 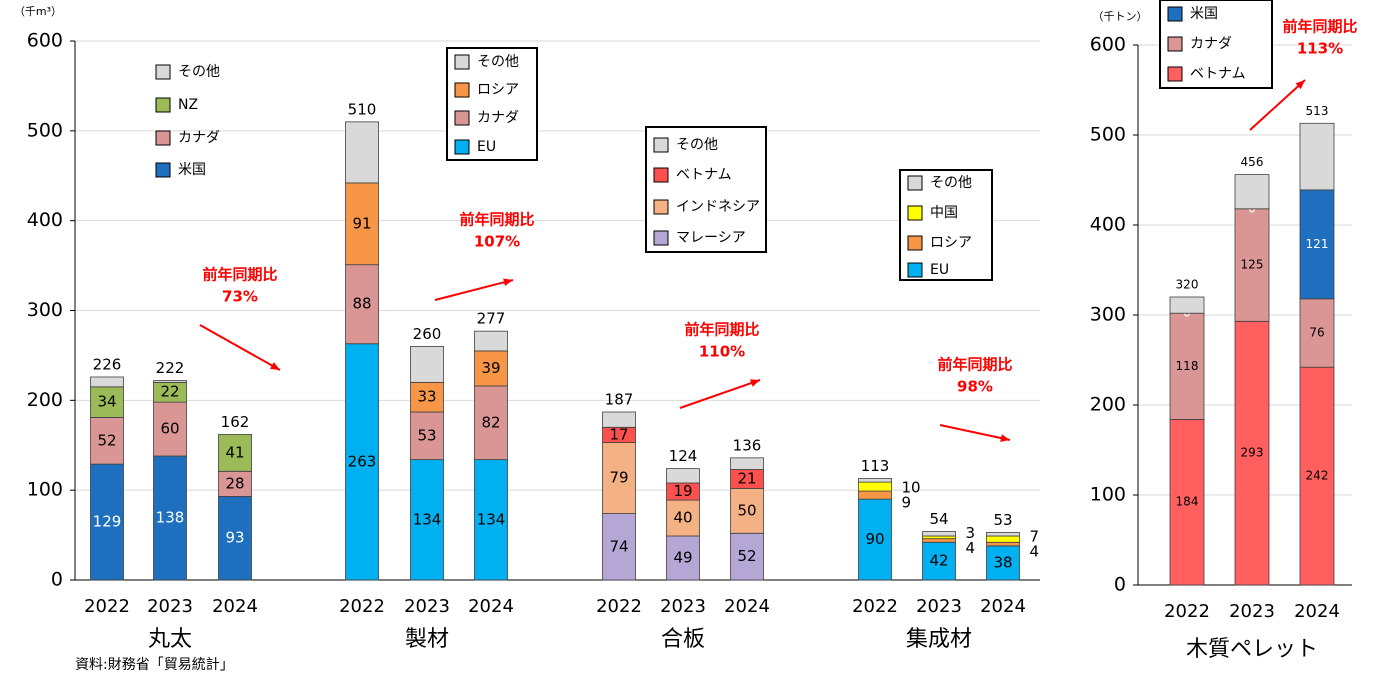 I want to click on legend-label: ベトナム, so click(x=1218, y=74).